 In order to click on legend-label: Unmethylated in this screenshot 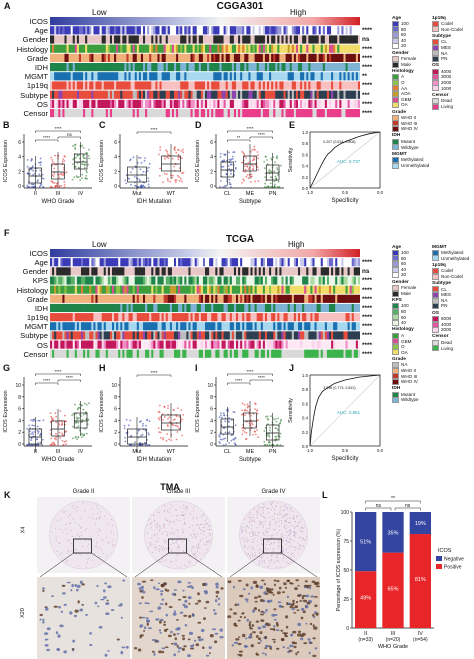, I will do `click(455, 258)`.